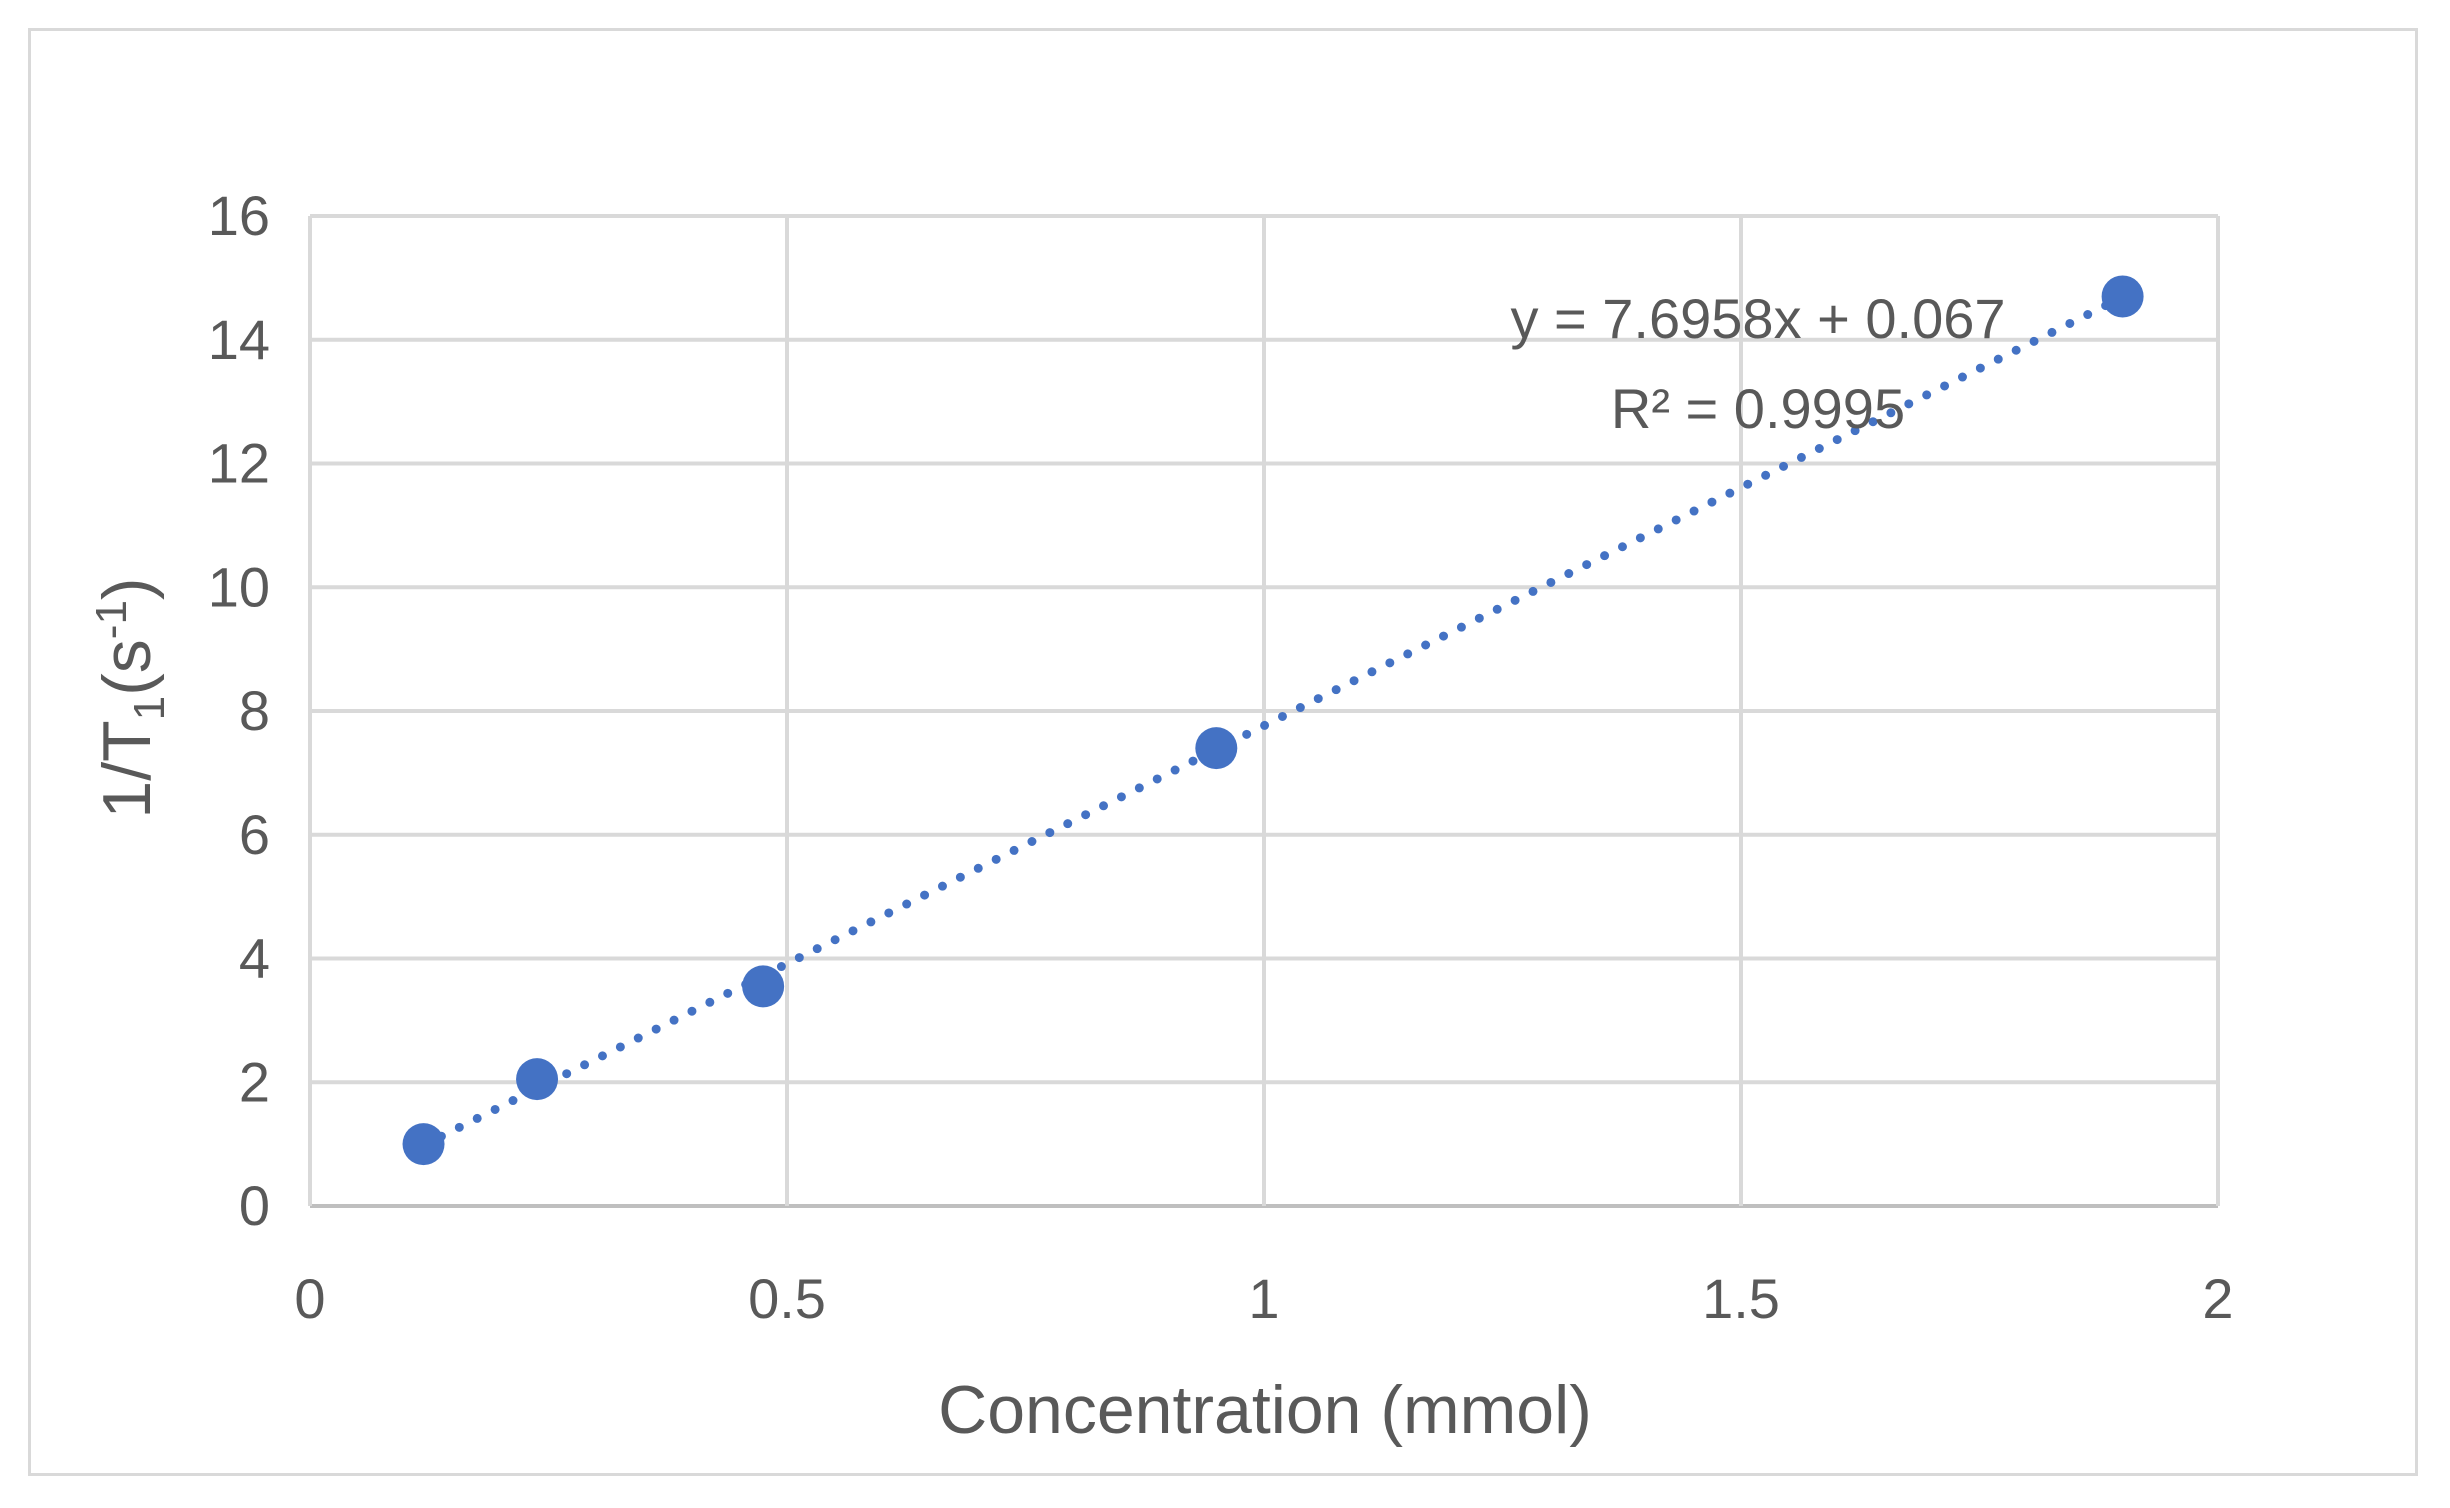  I want to click on x-tick-label: 1, so click(1263, 1298).